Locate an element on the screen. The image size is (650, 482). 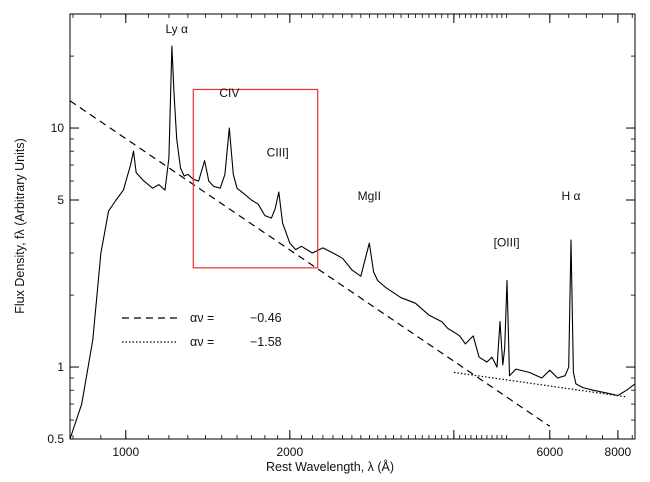
highlight-box is located at coordinates (255, 178).